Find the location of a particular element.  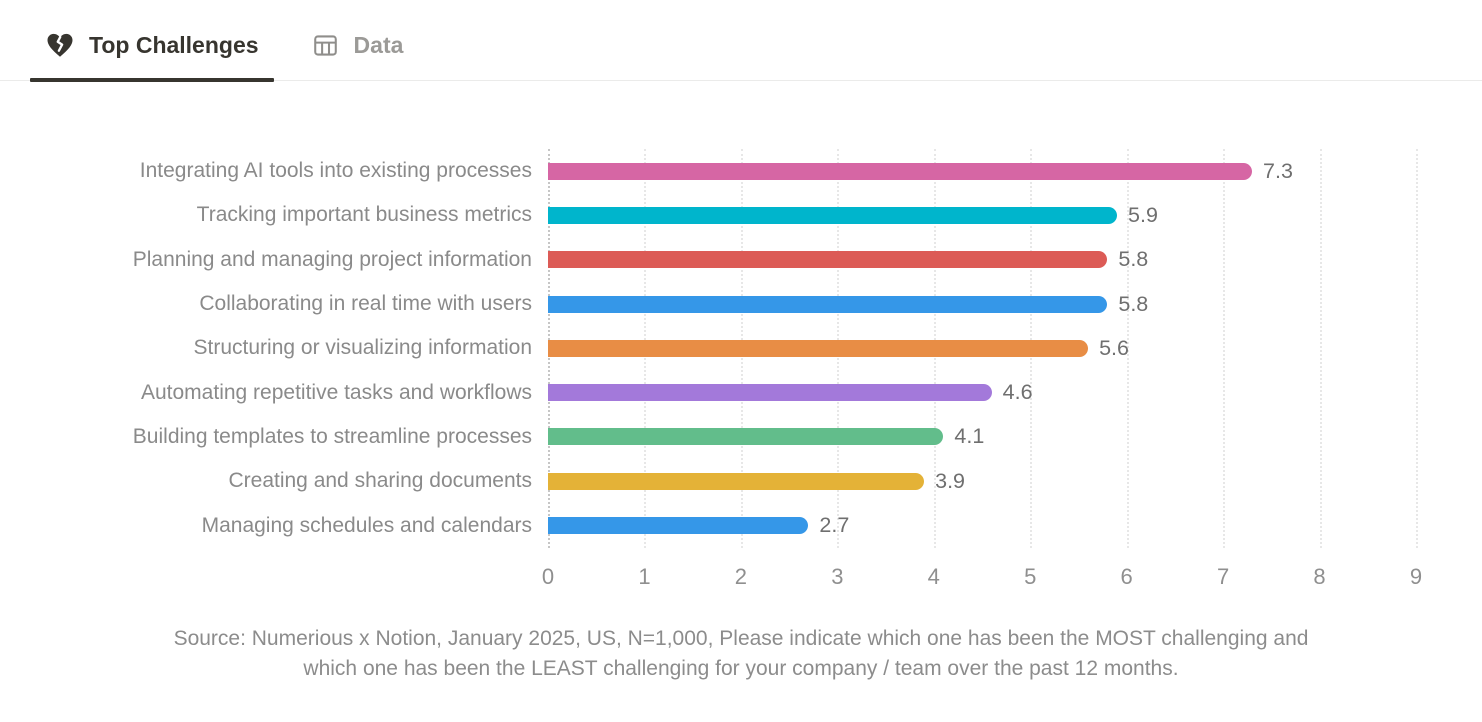

broken-heart-icon is located at coordinates (60, 45).